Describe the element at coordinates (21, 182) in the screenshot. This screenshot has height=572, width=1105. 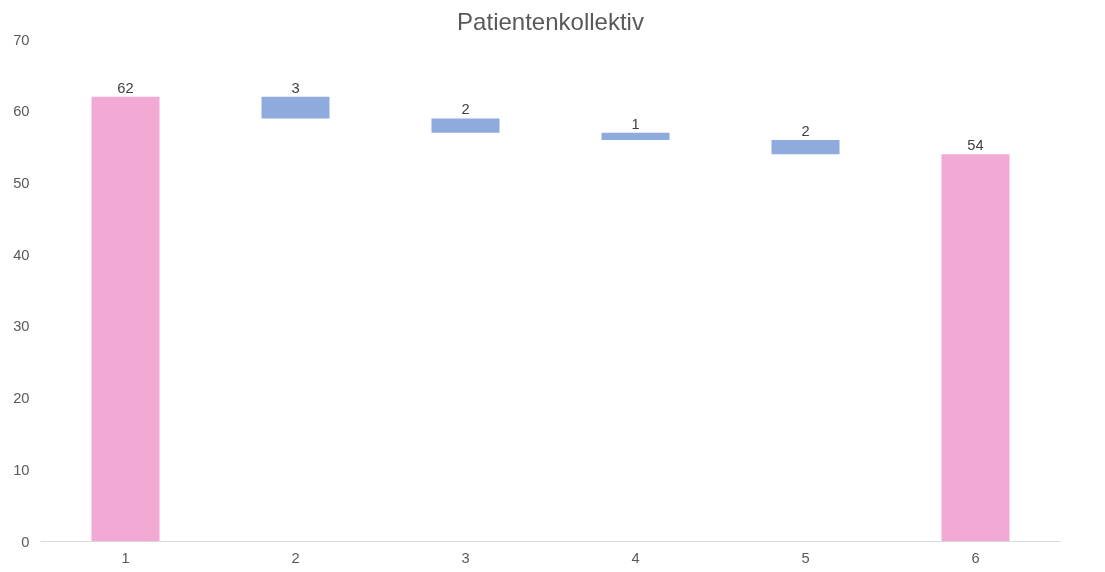
I see `y-tick-label: 50` at that location.